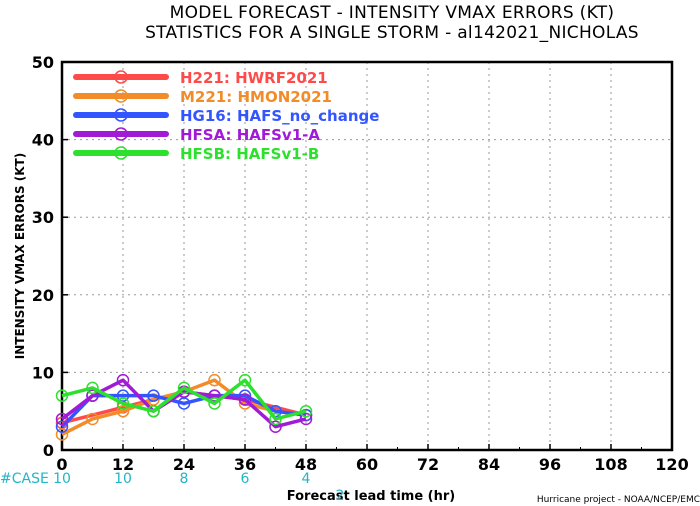 This screenshot has height=506, width=700. Describe the element at coordinates (245, 479) in the screenshot. I see `case-count: 6` at that location.